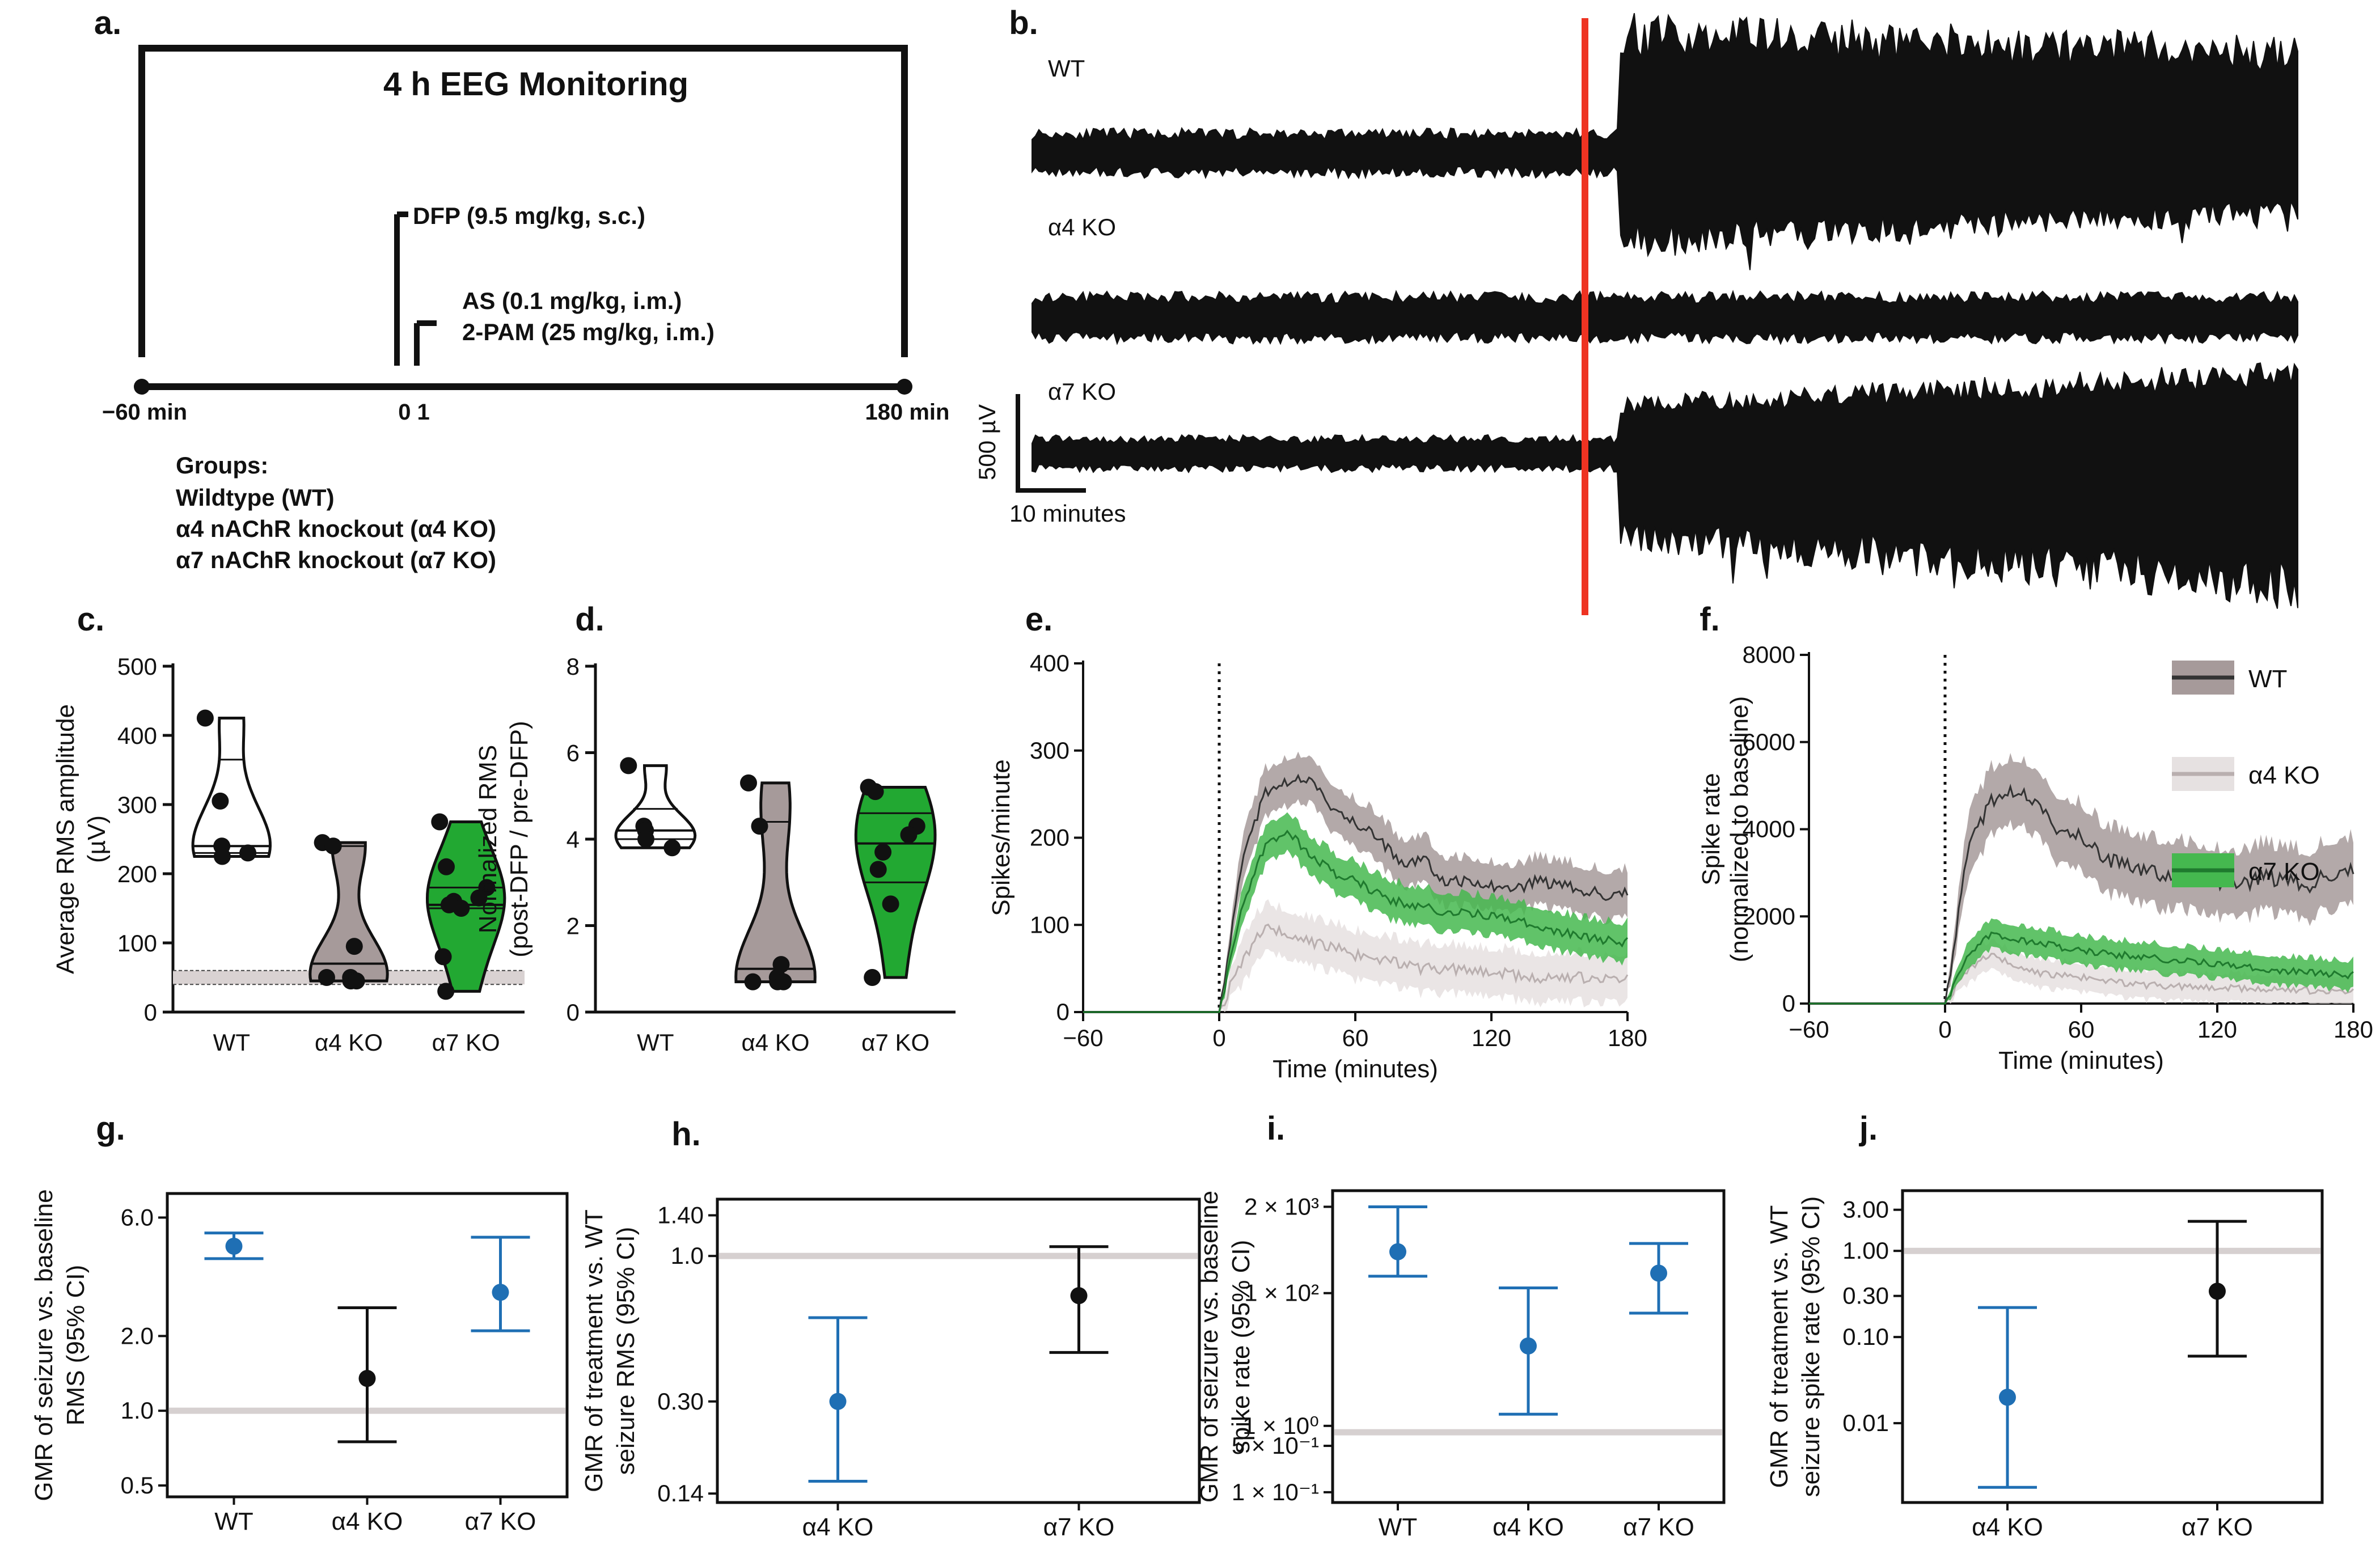 Image resolution: width=2380 pixels, height=1549 pixels. Describe the element at coordinates (686, 1134) in the screenshot. I see `panel-label: h.` at that location.